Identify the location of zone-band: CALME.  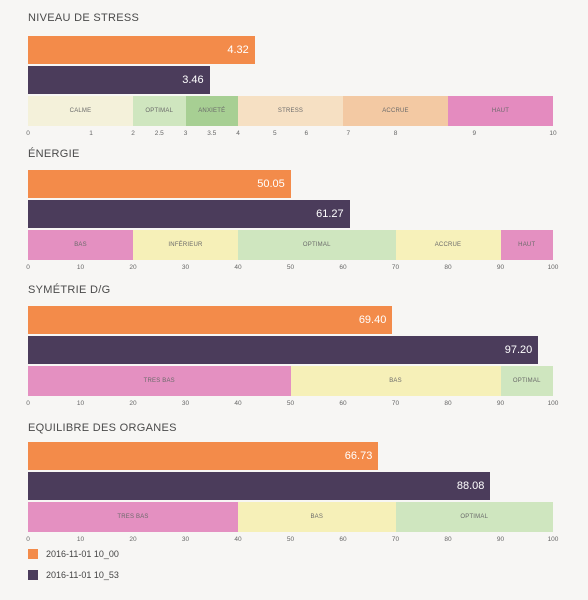
(80, 111).